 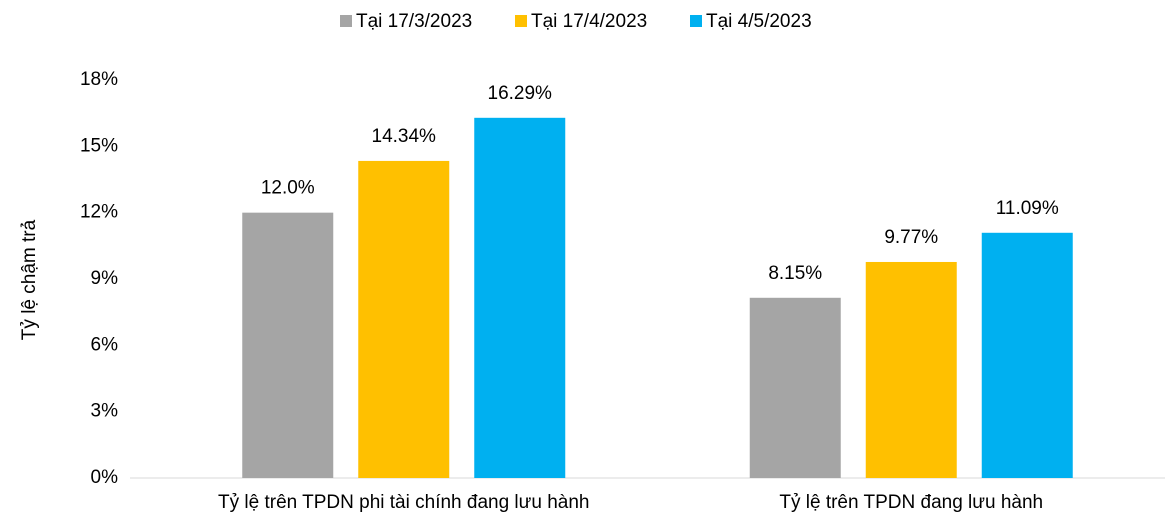 What do you see at coordinates (29, 279) in the screenshot?
I see `y-axis-title: Tỷ lệ chậm trả` at bounding box center [29, 279].